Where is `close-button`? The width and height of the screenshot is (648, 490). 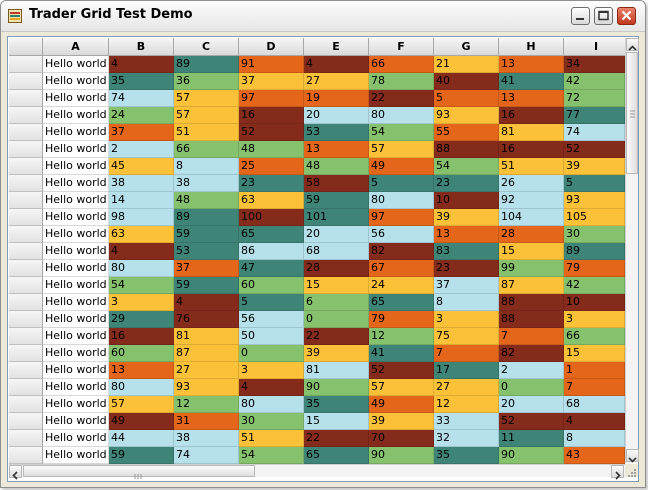 close-button is located at coordinates (626, 16).